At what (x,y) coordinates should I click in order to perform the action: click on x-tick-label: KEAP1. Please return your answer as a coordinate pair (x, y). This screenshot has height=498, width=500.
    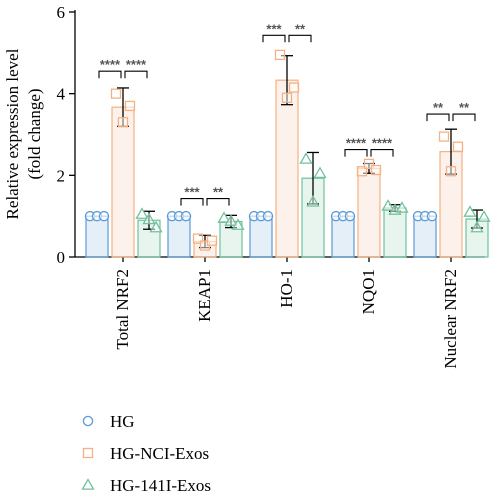
    Looking at the image, I should click on (204, 295).